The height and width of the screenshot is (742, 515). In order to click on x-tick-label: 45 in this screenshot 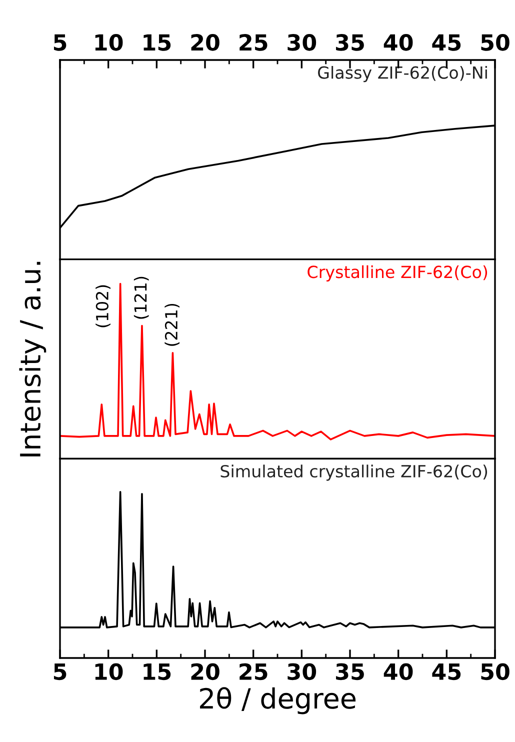, I will do `click(446, 672)`.